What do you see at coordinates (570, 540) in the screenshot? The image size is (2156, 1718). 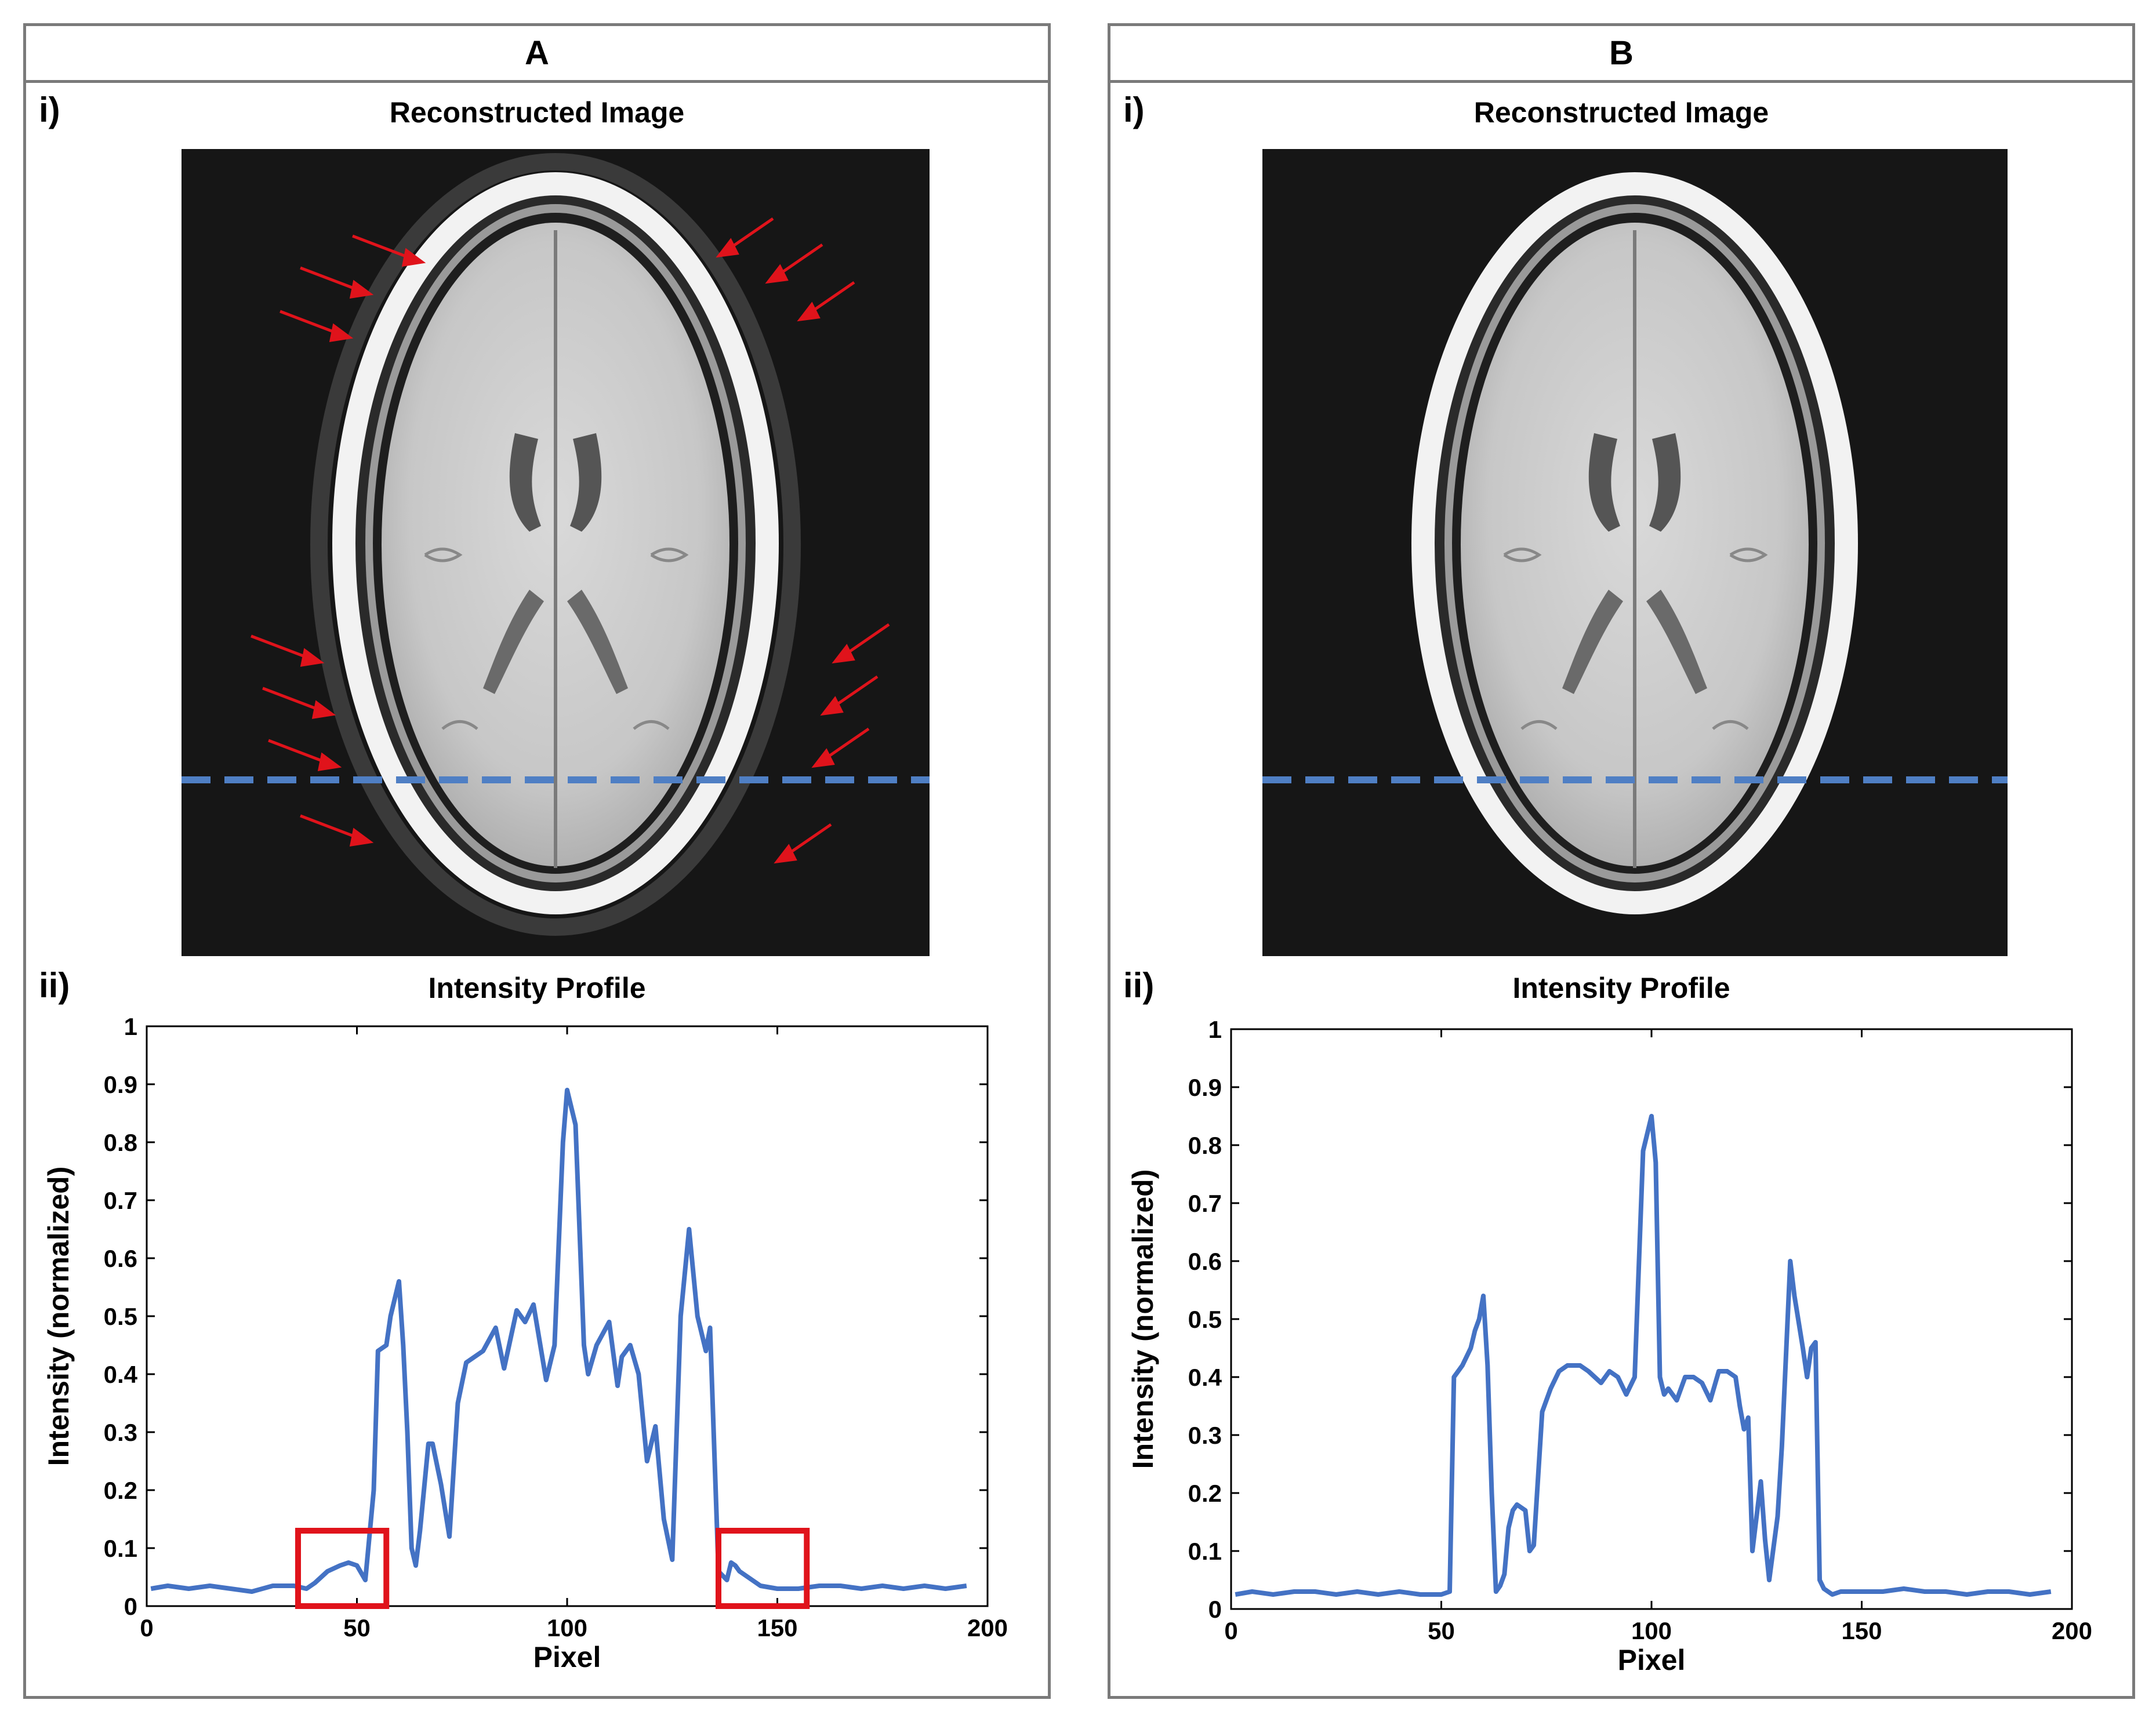 I see `artifact-arrows` at bounding box center [570, 540].